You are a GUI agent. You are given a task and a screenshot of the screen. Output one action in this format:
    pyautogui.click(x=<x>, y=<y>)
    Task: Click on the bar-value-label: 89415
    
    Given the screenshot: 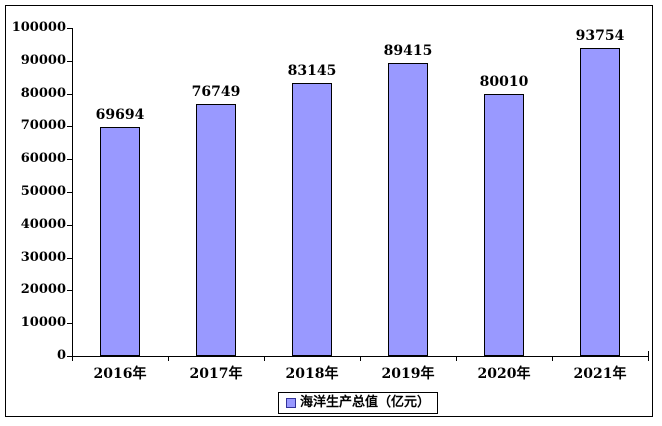 What is the action you would take?
    pyautogui.click(x=408, y=51)
    